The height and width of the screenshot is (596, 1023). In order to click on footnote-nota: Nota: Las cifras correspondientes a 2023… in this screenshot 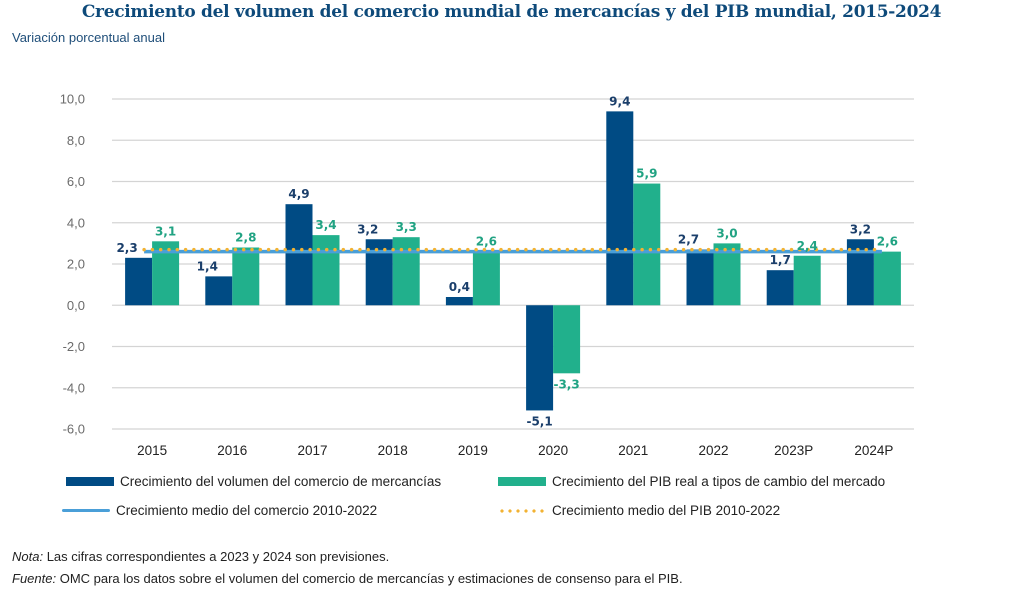, I will do `click(200, 556)`.